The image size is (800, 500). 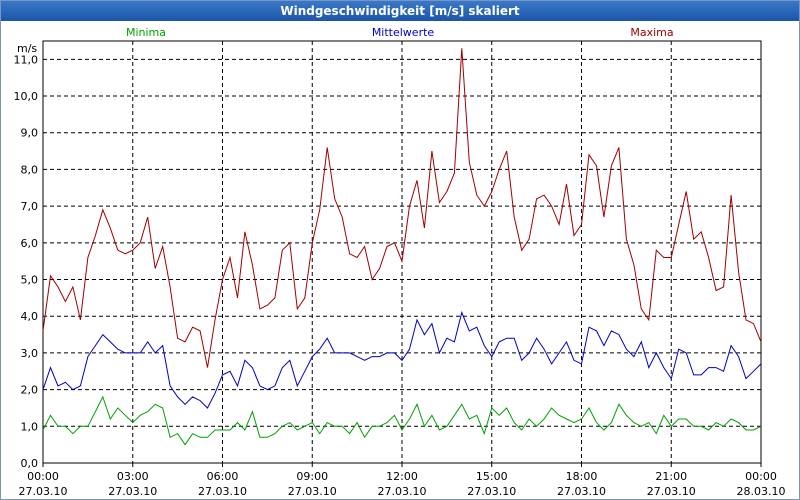 What do you see at coordinates (26, 96) in the screenshot?
I see `y-tick-label: 10,0` at bounding box center [26, 96].